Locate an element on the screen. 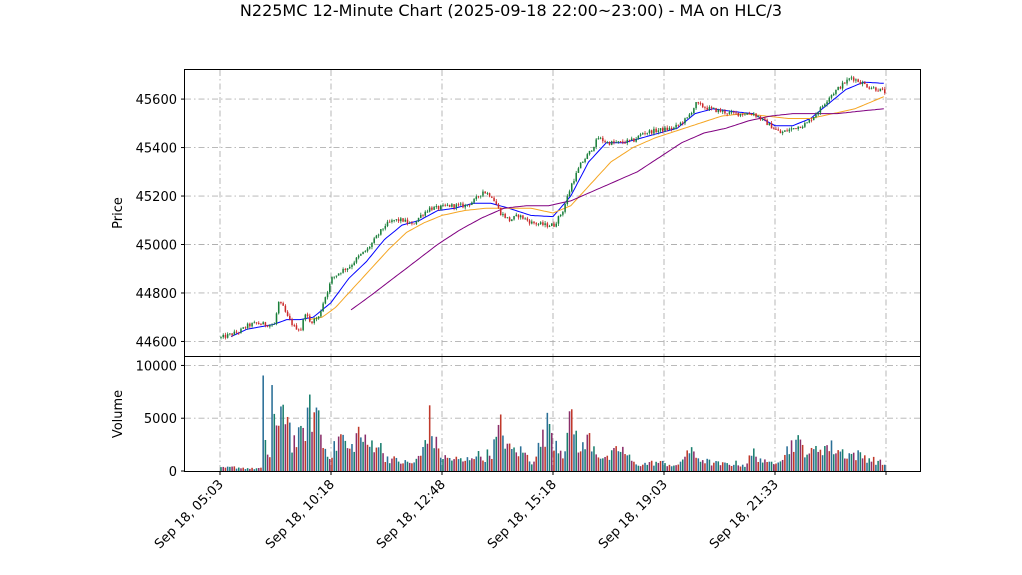  price-axis-ticks: 44600 44800 45000 45200 45400 45600 is located at coordinates (160, 221).